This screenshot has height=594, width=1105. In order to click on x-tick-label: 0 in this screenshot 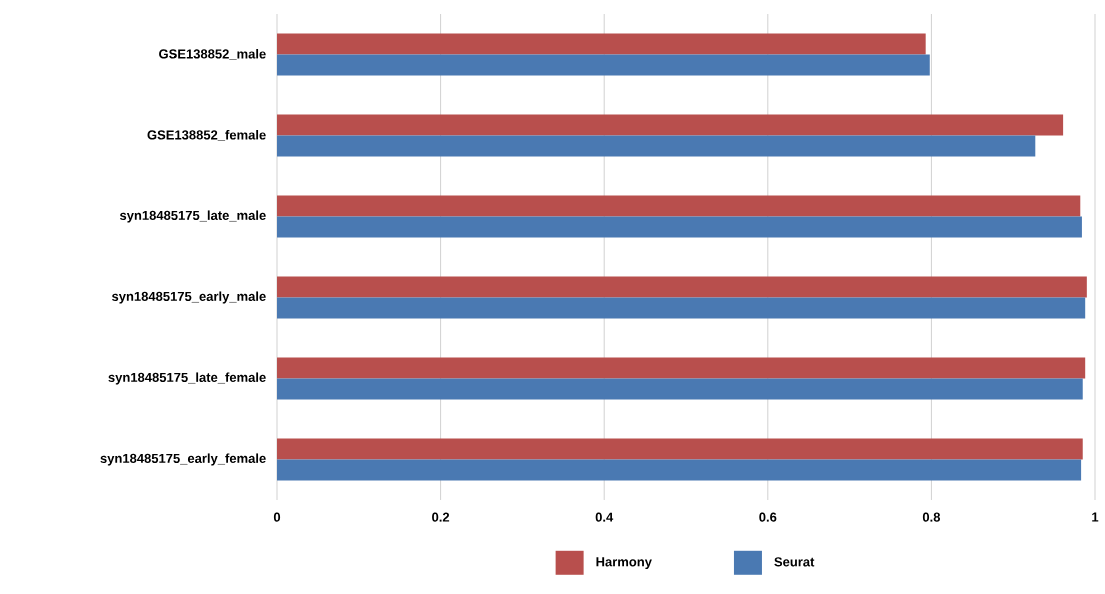, I will do `click(277, 517)`.